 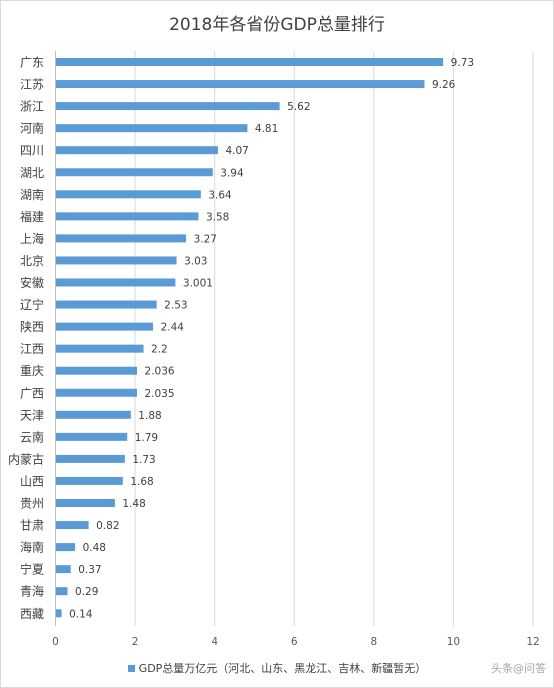 What do you see at coordinates (32, 85) in the screenshot?
I see `category-label: 江苏` at bounding box center [32, 85].